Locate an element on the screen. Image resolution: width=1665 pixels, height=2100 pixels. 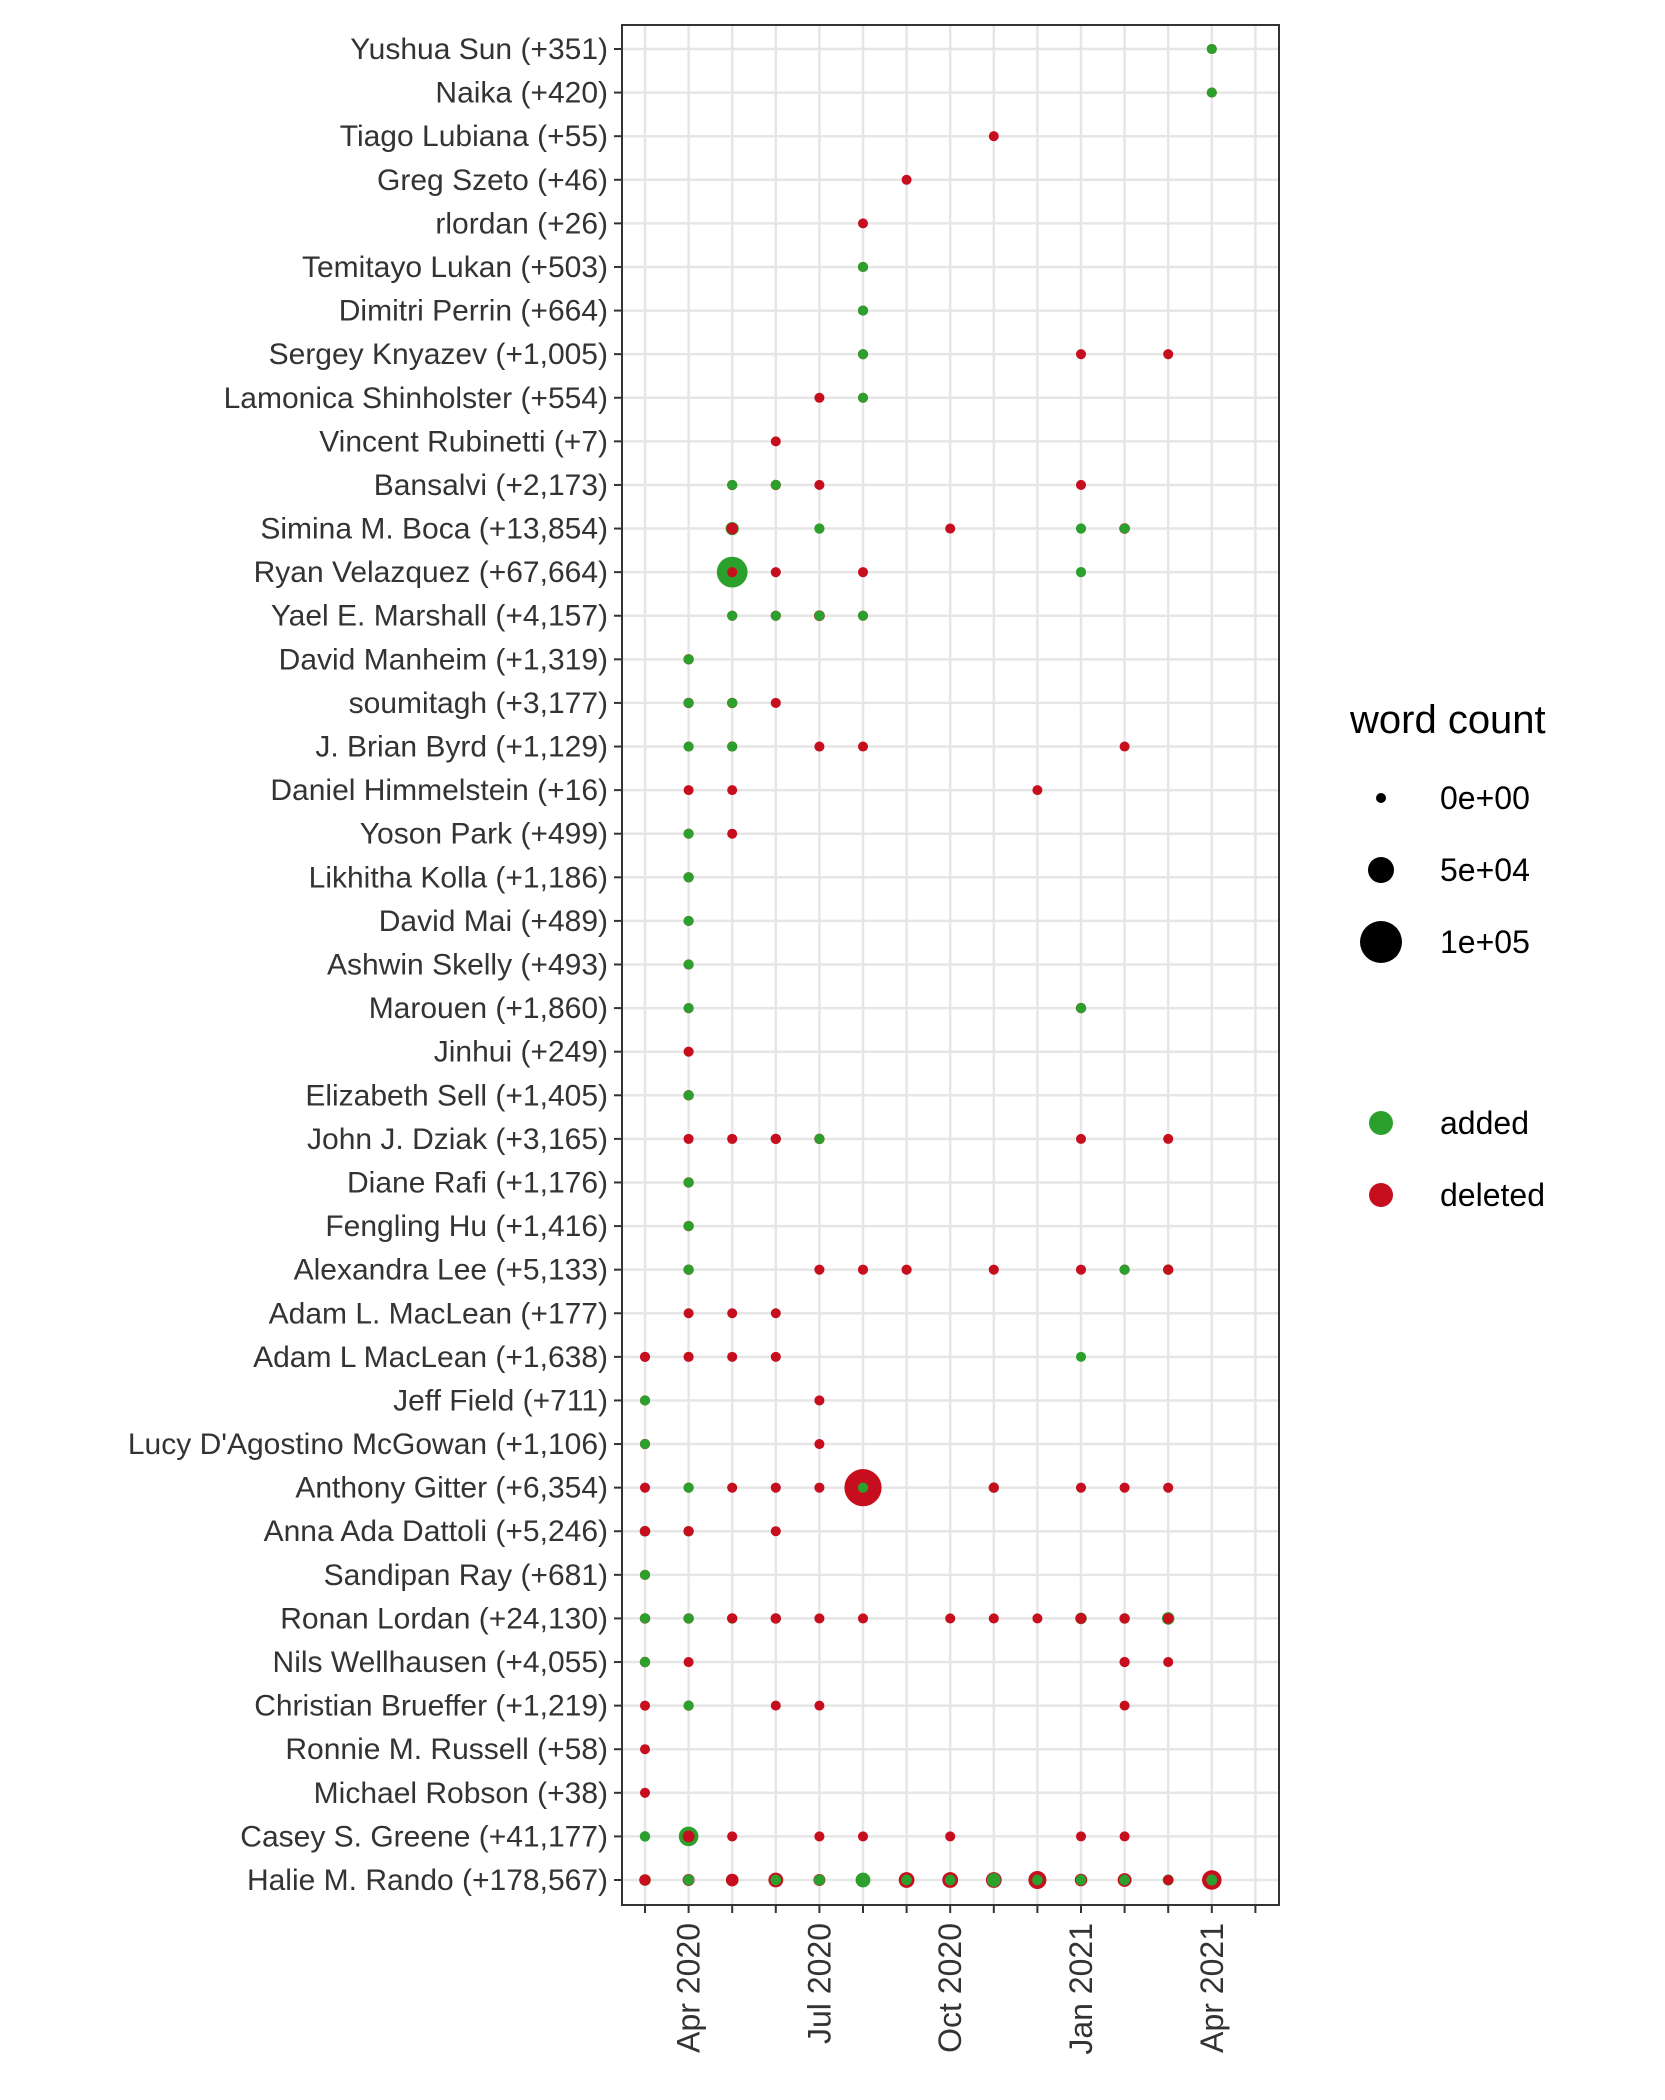
y-tick-label: rlordan (+26) is located at coordinates (521, 223).